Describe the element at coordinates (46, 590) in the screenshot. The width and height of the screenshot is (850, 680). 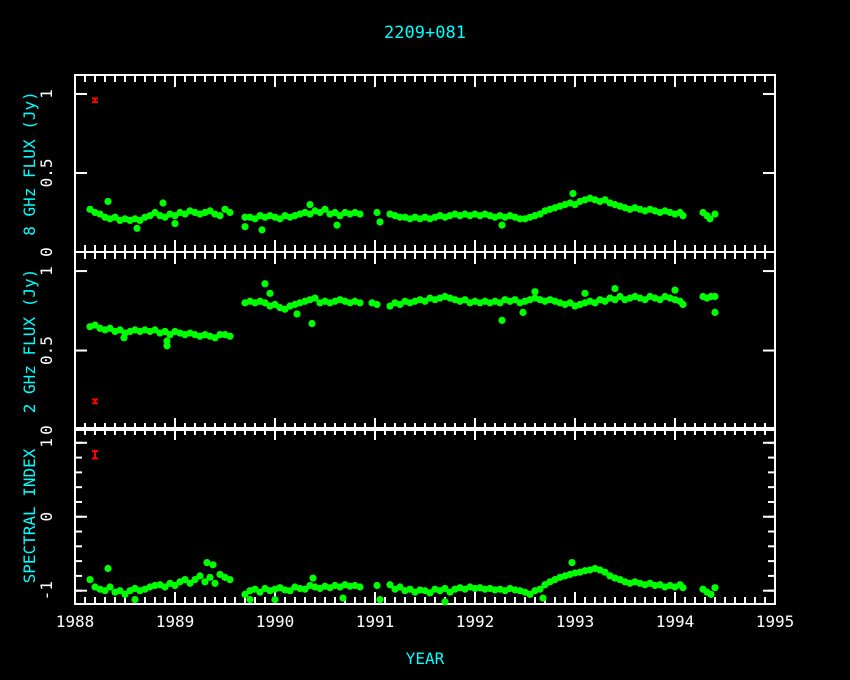
I see `y-tick-label: -1` at that location.